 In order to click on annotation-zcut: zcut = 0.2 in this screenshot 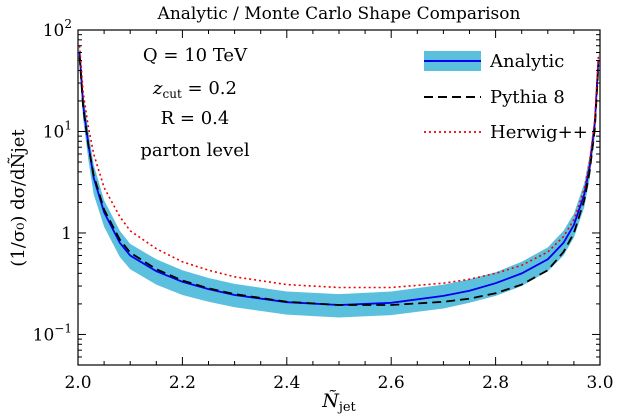, I will do `click(194, 89)`.